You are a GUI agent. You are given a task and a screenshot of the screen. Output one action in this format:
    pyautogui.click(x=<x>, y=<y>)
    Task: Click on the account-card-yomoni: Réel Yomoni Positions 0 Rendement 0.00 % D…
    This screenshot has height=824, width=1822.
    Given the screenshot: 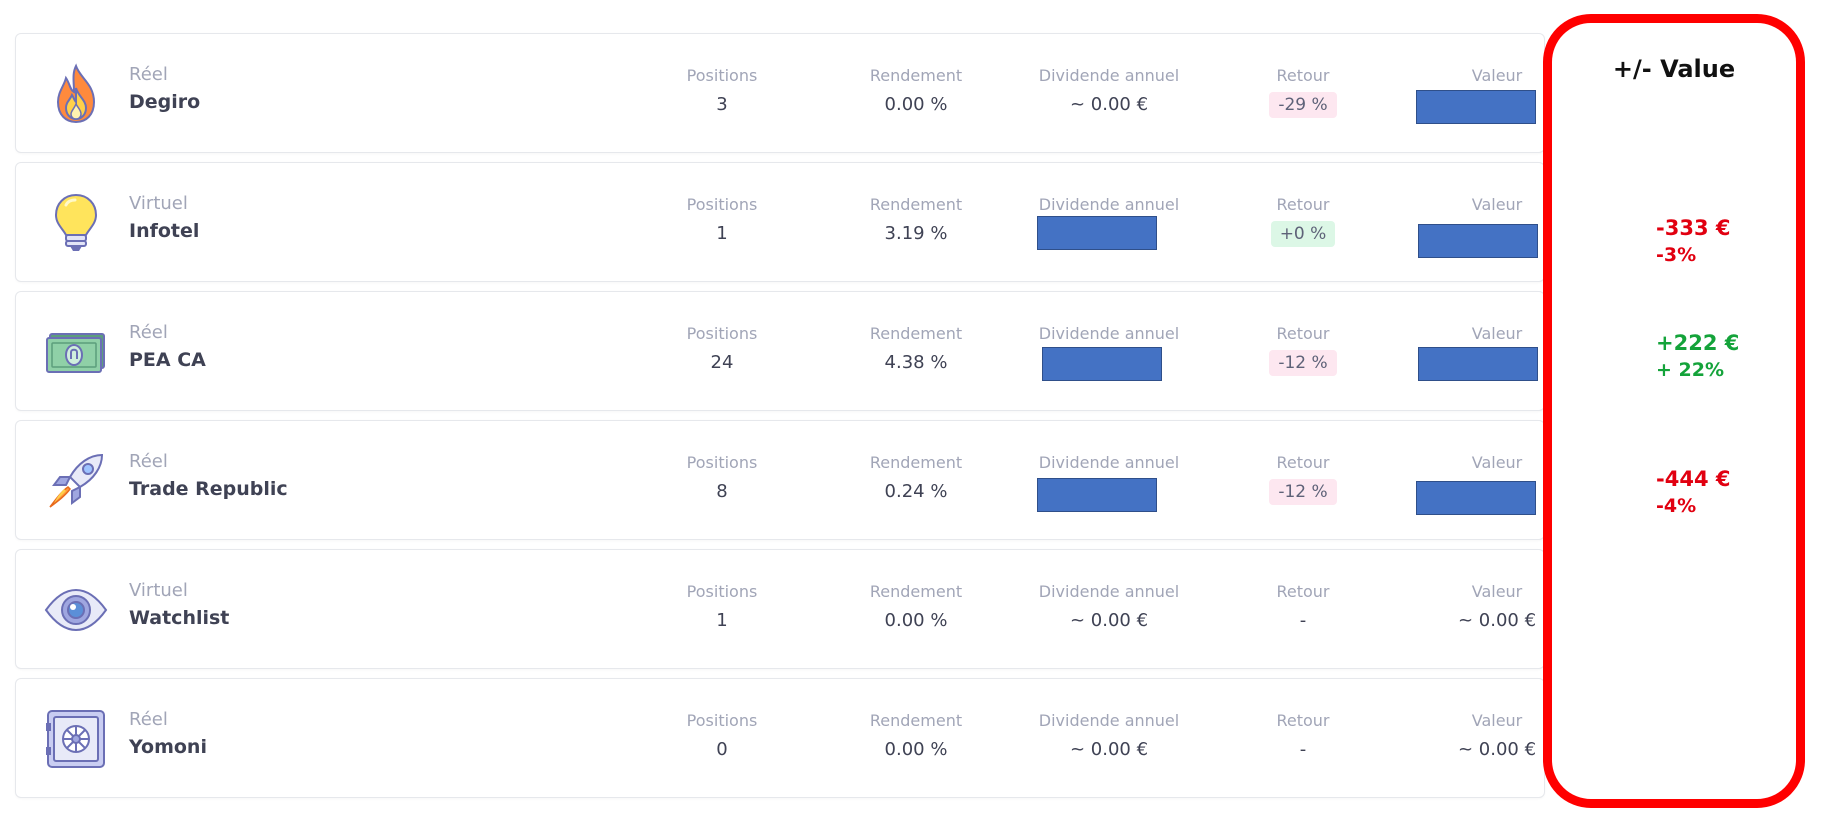 What is the action you would take?
    pyautogui.click(x=780, y=738)
    